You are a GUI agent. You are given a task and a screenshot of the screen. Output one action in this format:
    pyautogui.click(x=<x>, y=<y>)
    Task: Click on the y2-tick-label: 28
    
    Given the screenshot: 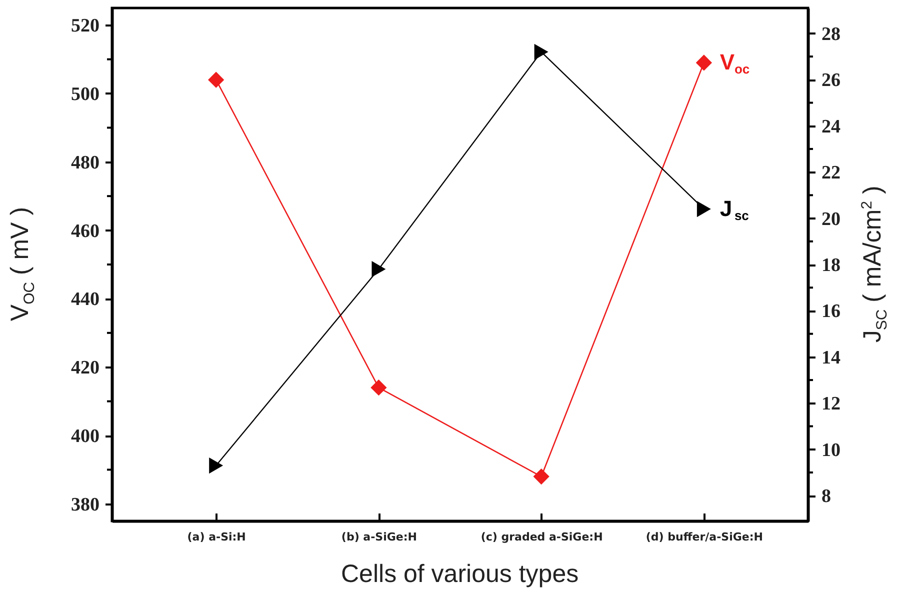 What is the action you would take?
    pyautogui.click(x=831, y=34)
    